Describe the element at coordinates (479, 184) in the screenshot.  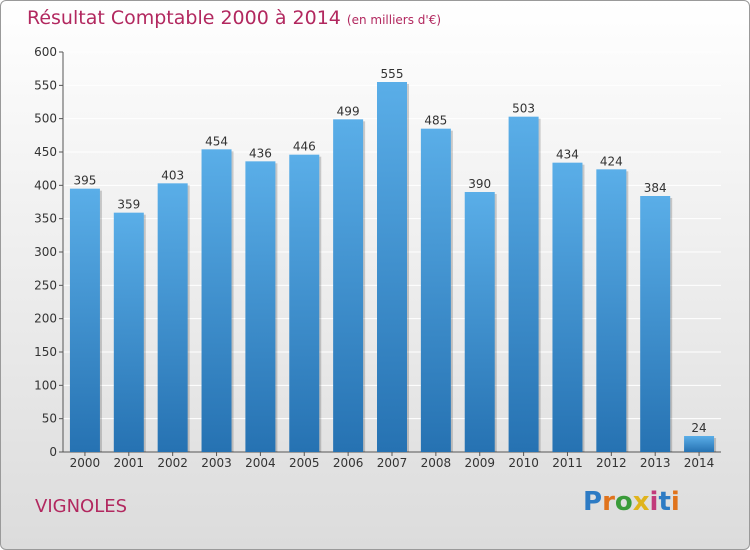
I see `value-label: 390` at that location.